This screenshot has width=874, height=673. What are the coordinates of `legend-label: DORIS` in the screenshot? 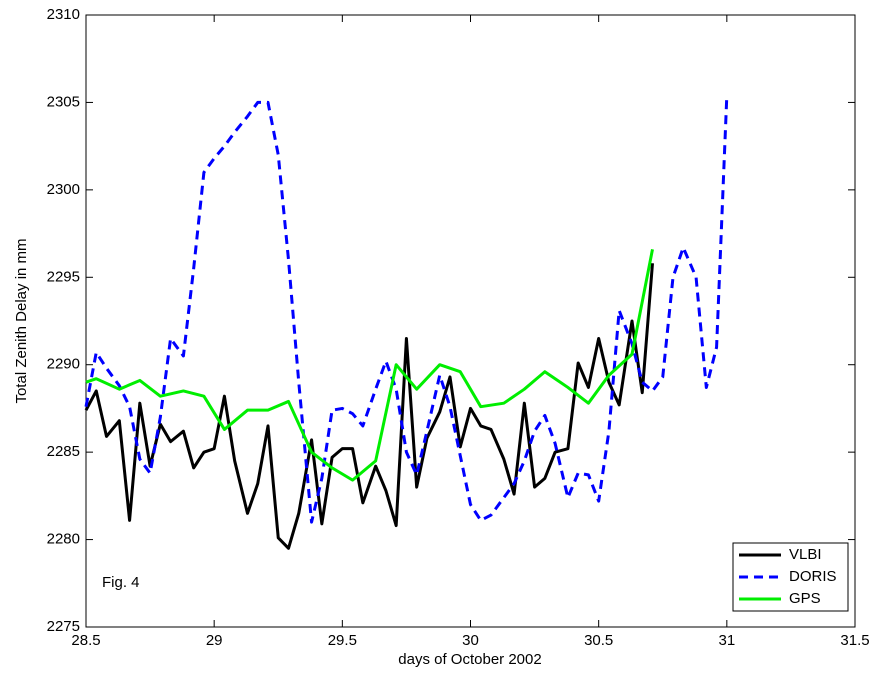 It's located at (813, 576).